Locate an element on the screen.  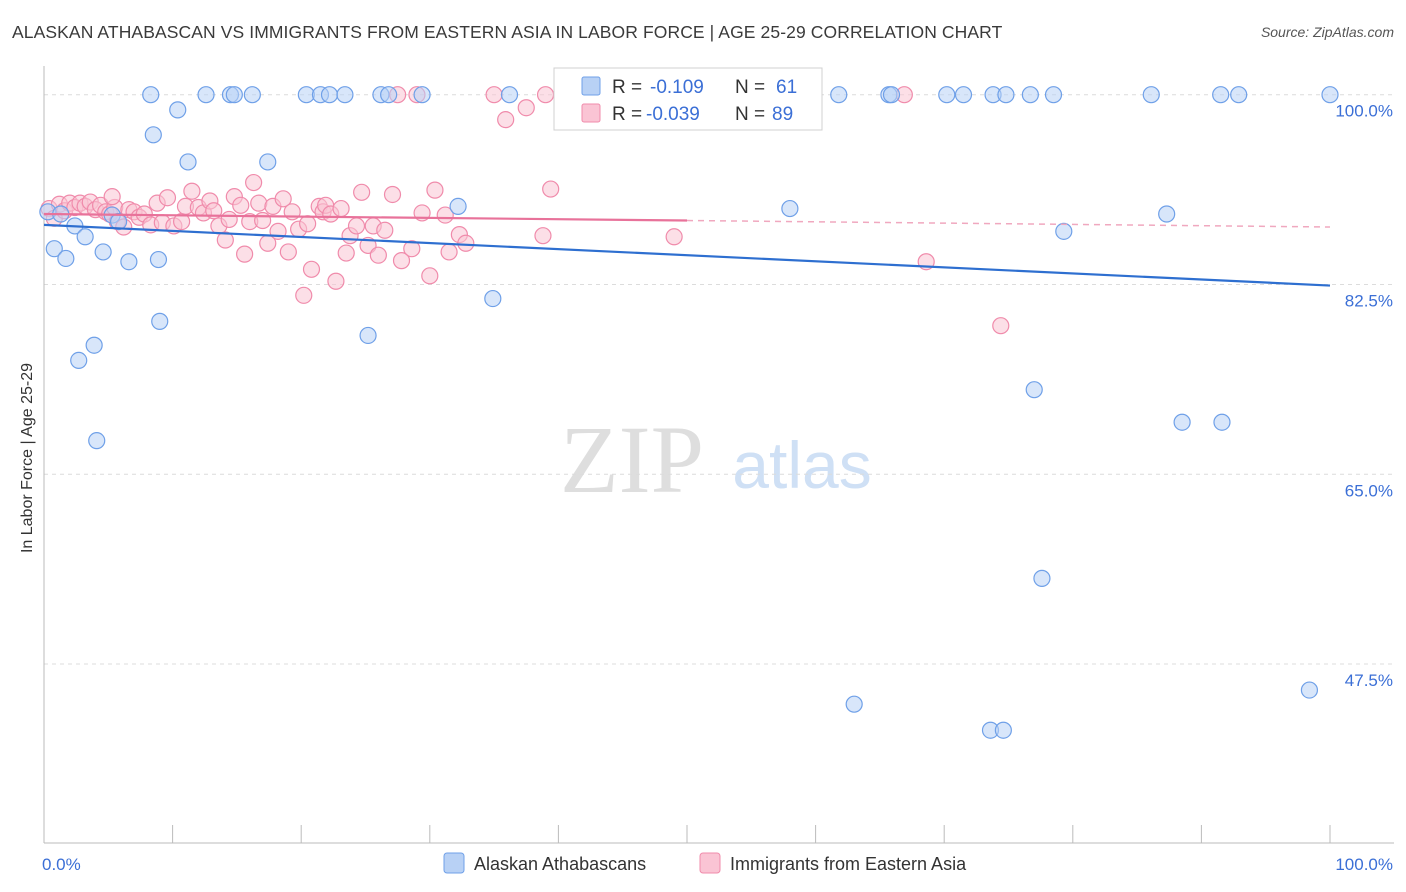
stats-r-value-athabascan: -0.109 is located at coordinates (677, 87).